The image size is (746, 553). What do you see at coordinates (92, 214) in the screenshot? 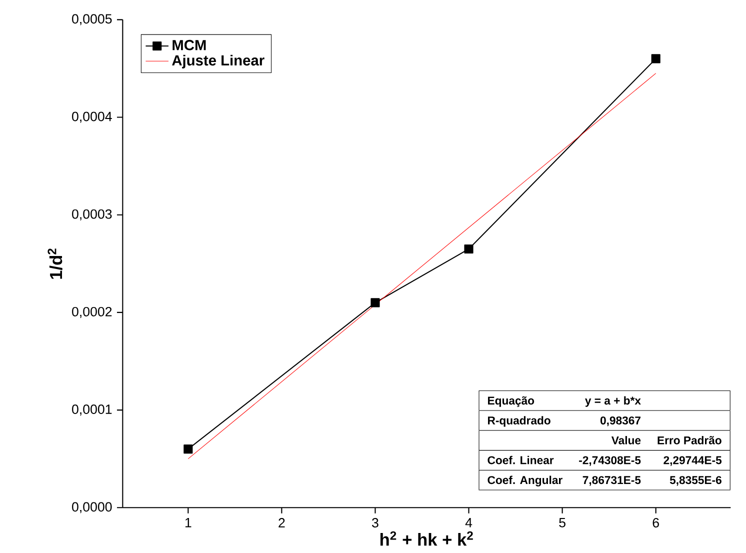
I see `y-tick-label: 0,0003` at bounding box center [92, 214].